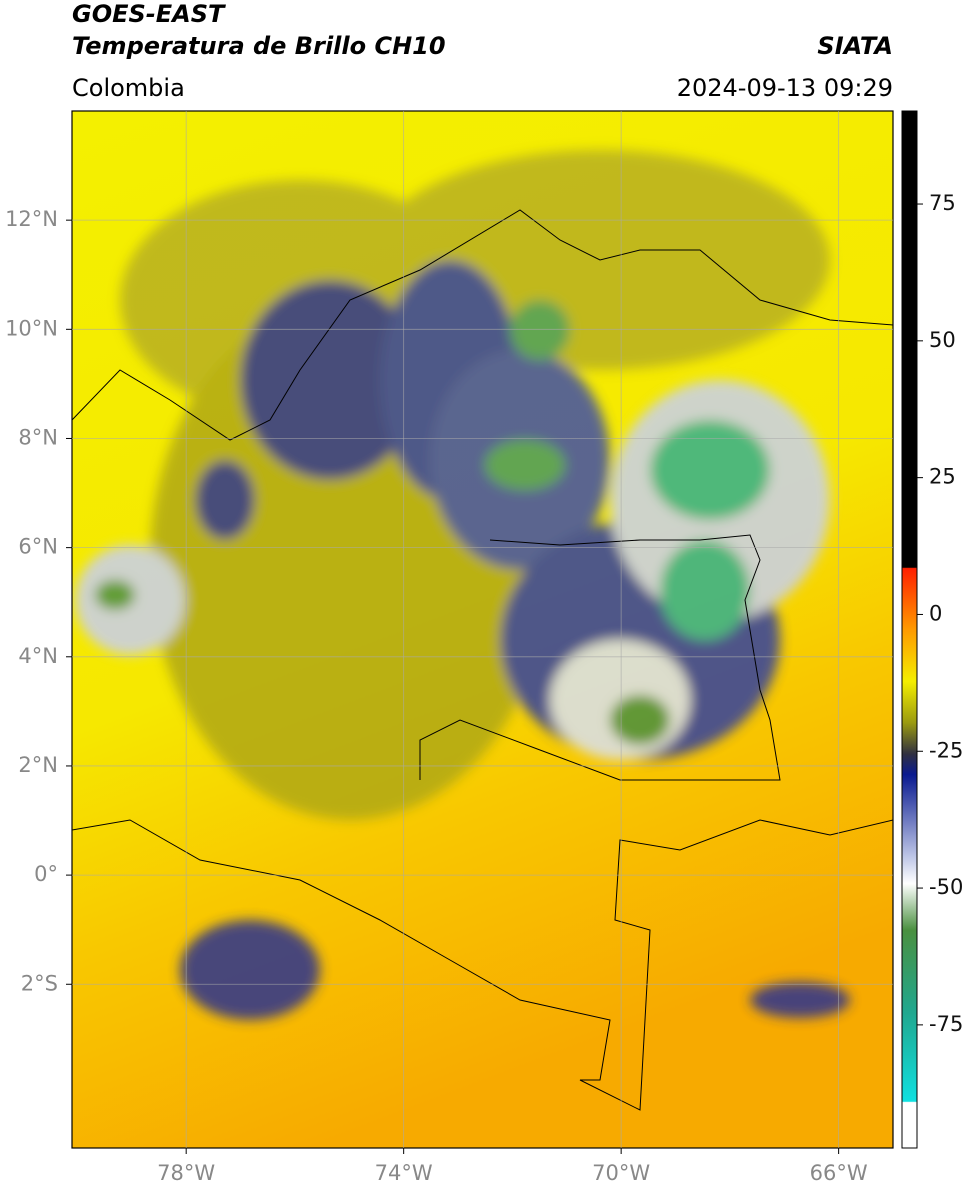 The width and height of the screenshot is (966, 1190). I want to click on colorbar-tick-label: 50, so click(942, 340).